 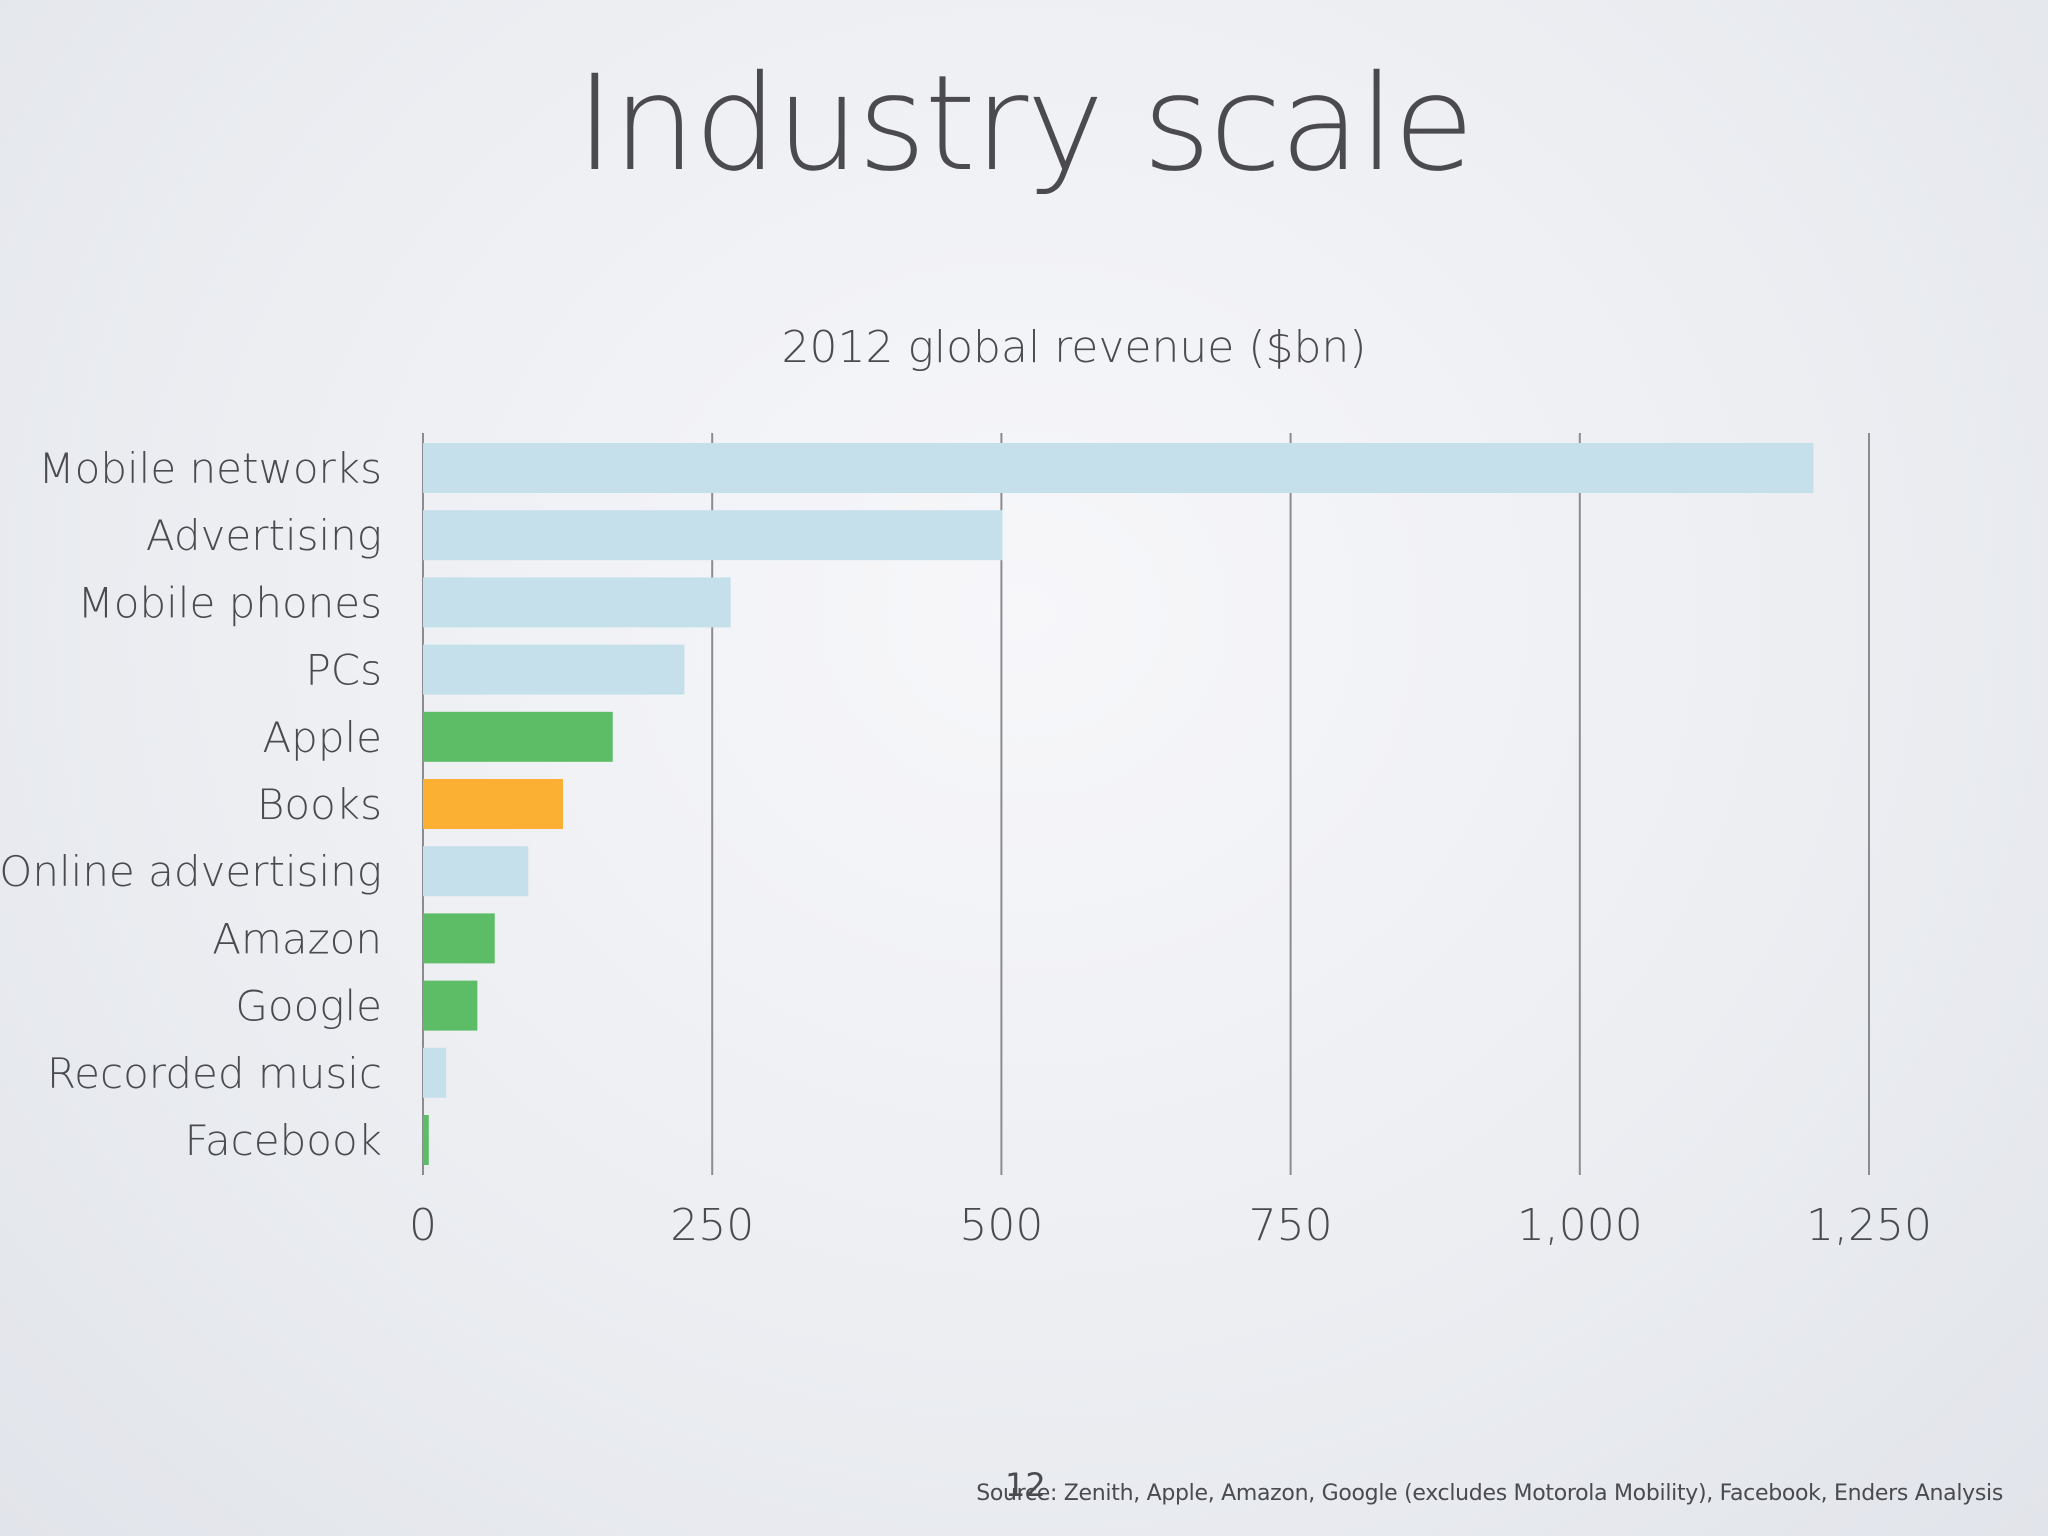 I want to click on x-tick-label: 1,250, so click(x=1869, y=1225).